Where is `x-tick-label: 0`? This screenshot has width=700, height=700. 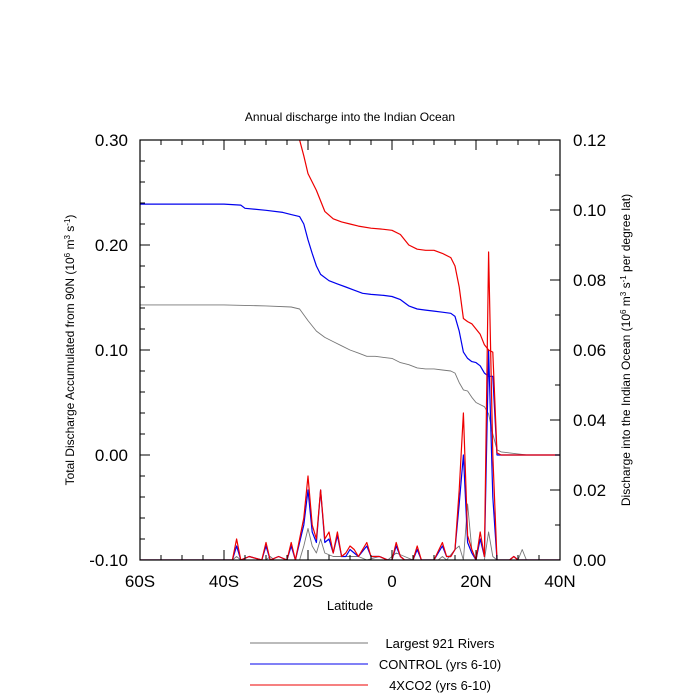
x-tick-label: 0 is located at coordinates (391, 581).